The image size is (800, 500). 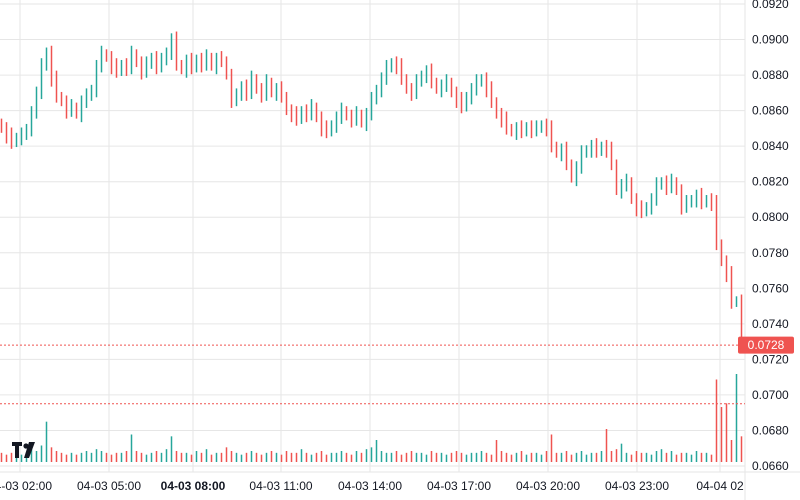 What do you see at coordinates (770, 111) in the screenshot?
I see `price-tick-label: 0.0860` at bounding box center [770, 111].